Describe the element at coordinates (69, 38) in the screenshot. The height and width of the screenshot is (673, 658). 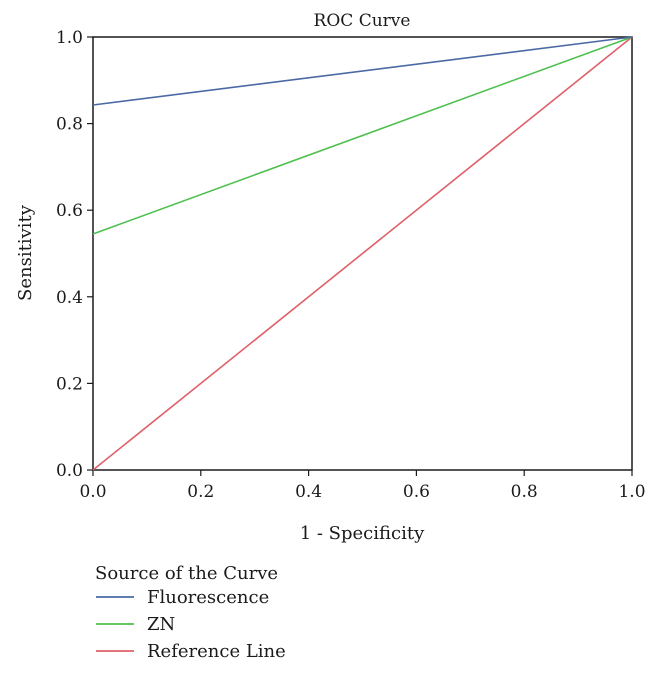
I see `y-tick-label: 1.0` at that location.